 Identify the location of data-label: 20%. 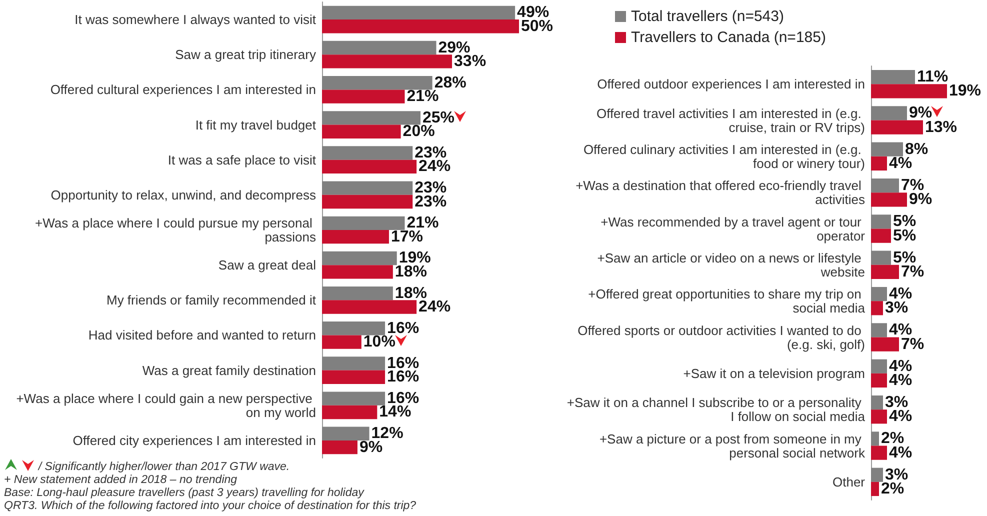
(418, 131).